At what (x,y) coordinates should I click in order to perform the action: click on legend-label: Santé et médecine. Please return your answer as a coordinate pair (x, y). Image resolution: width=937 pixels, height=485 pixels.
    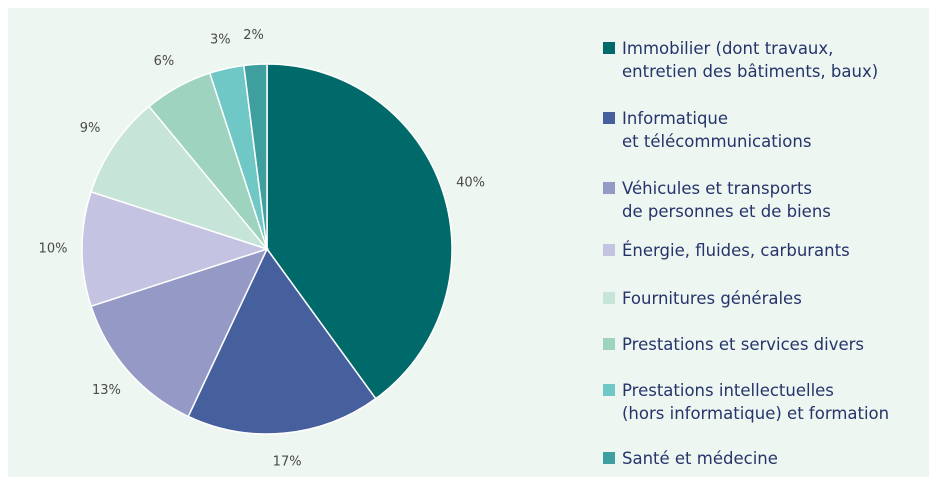
    Looking at the image, I should click on (700, 458).